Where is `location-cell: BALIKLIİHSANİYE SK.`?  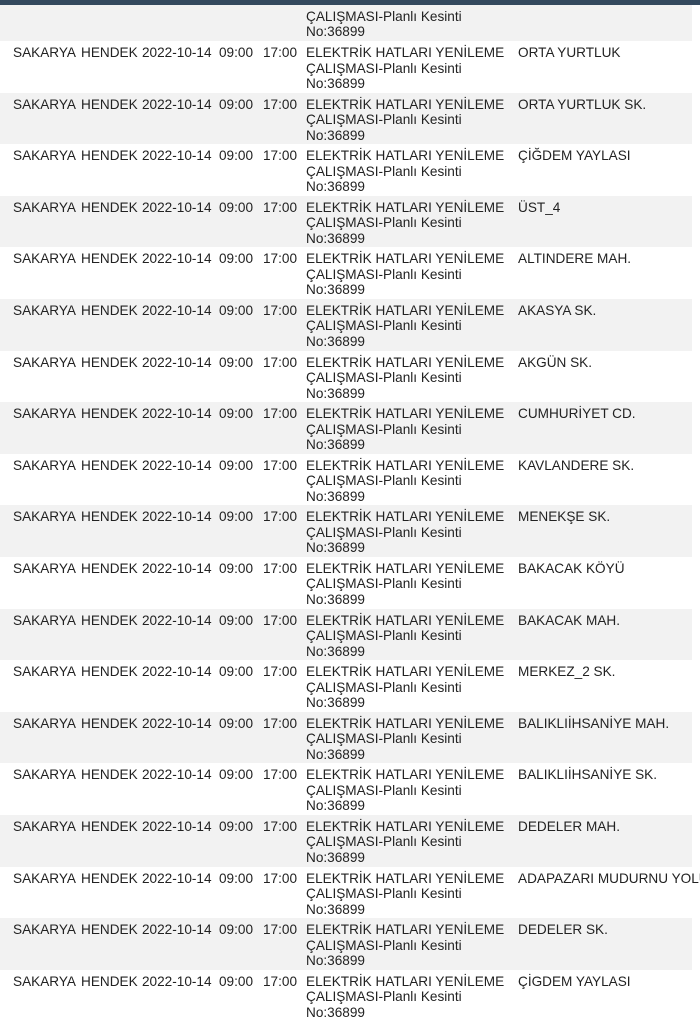
location-cell: BALIKLIİHSANİYE SK. is located at coordinates (588, 775).